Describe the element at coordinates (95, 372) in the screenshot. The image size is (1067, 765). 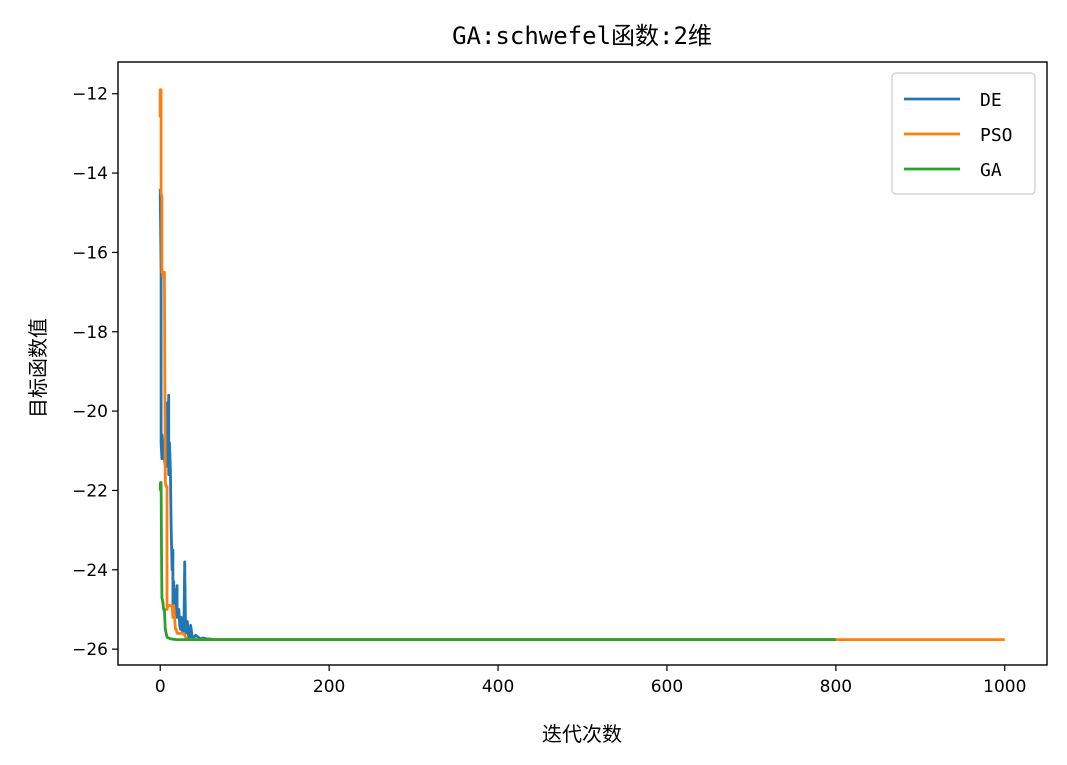
I see `y-axis: −26 −24 −22 −20 −18 −16 −14 −12` at that location.